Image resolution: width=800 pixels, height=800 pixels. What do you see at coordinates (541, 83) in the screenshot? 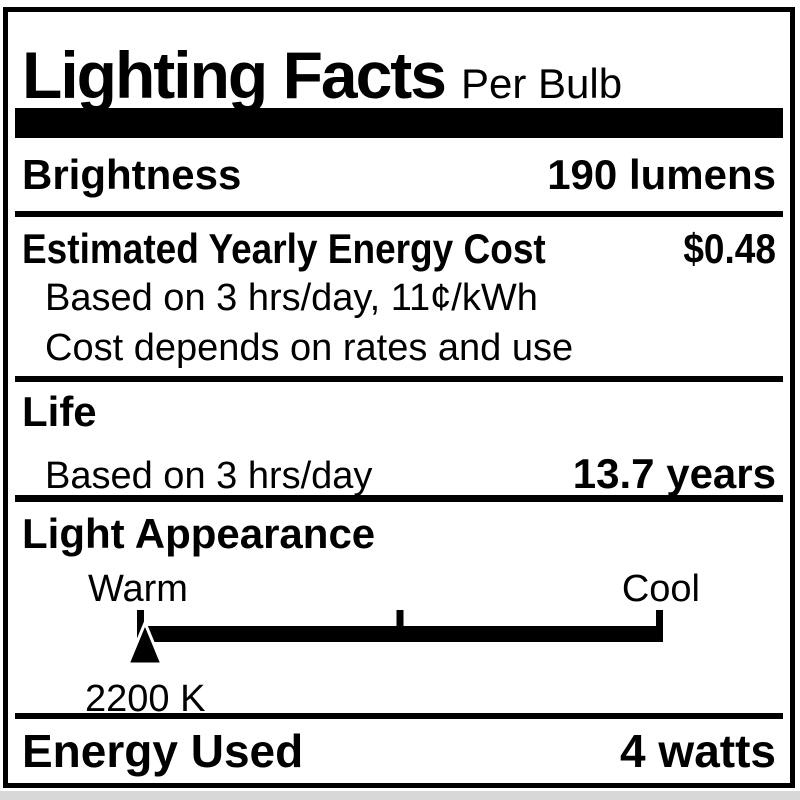
I see `label-subtitle: Per Bulb` at bounding box center [541, 83].